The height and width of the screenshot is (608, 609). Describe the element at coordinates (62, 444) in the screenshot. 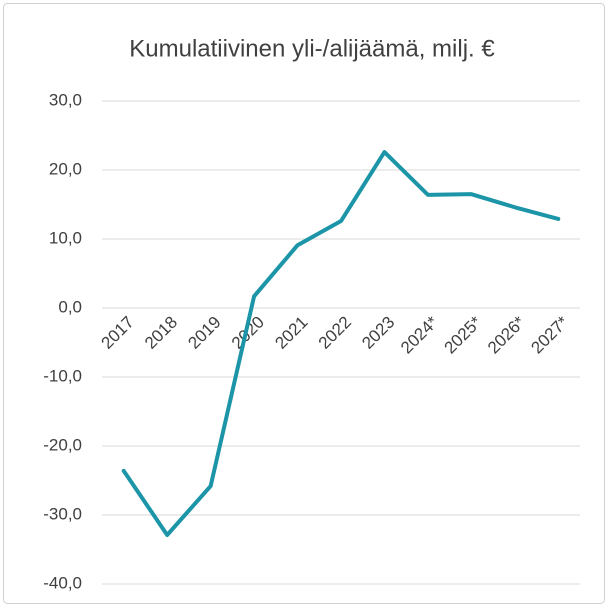

I see `y-tick-label: -20,0` at that location.